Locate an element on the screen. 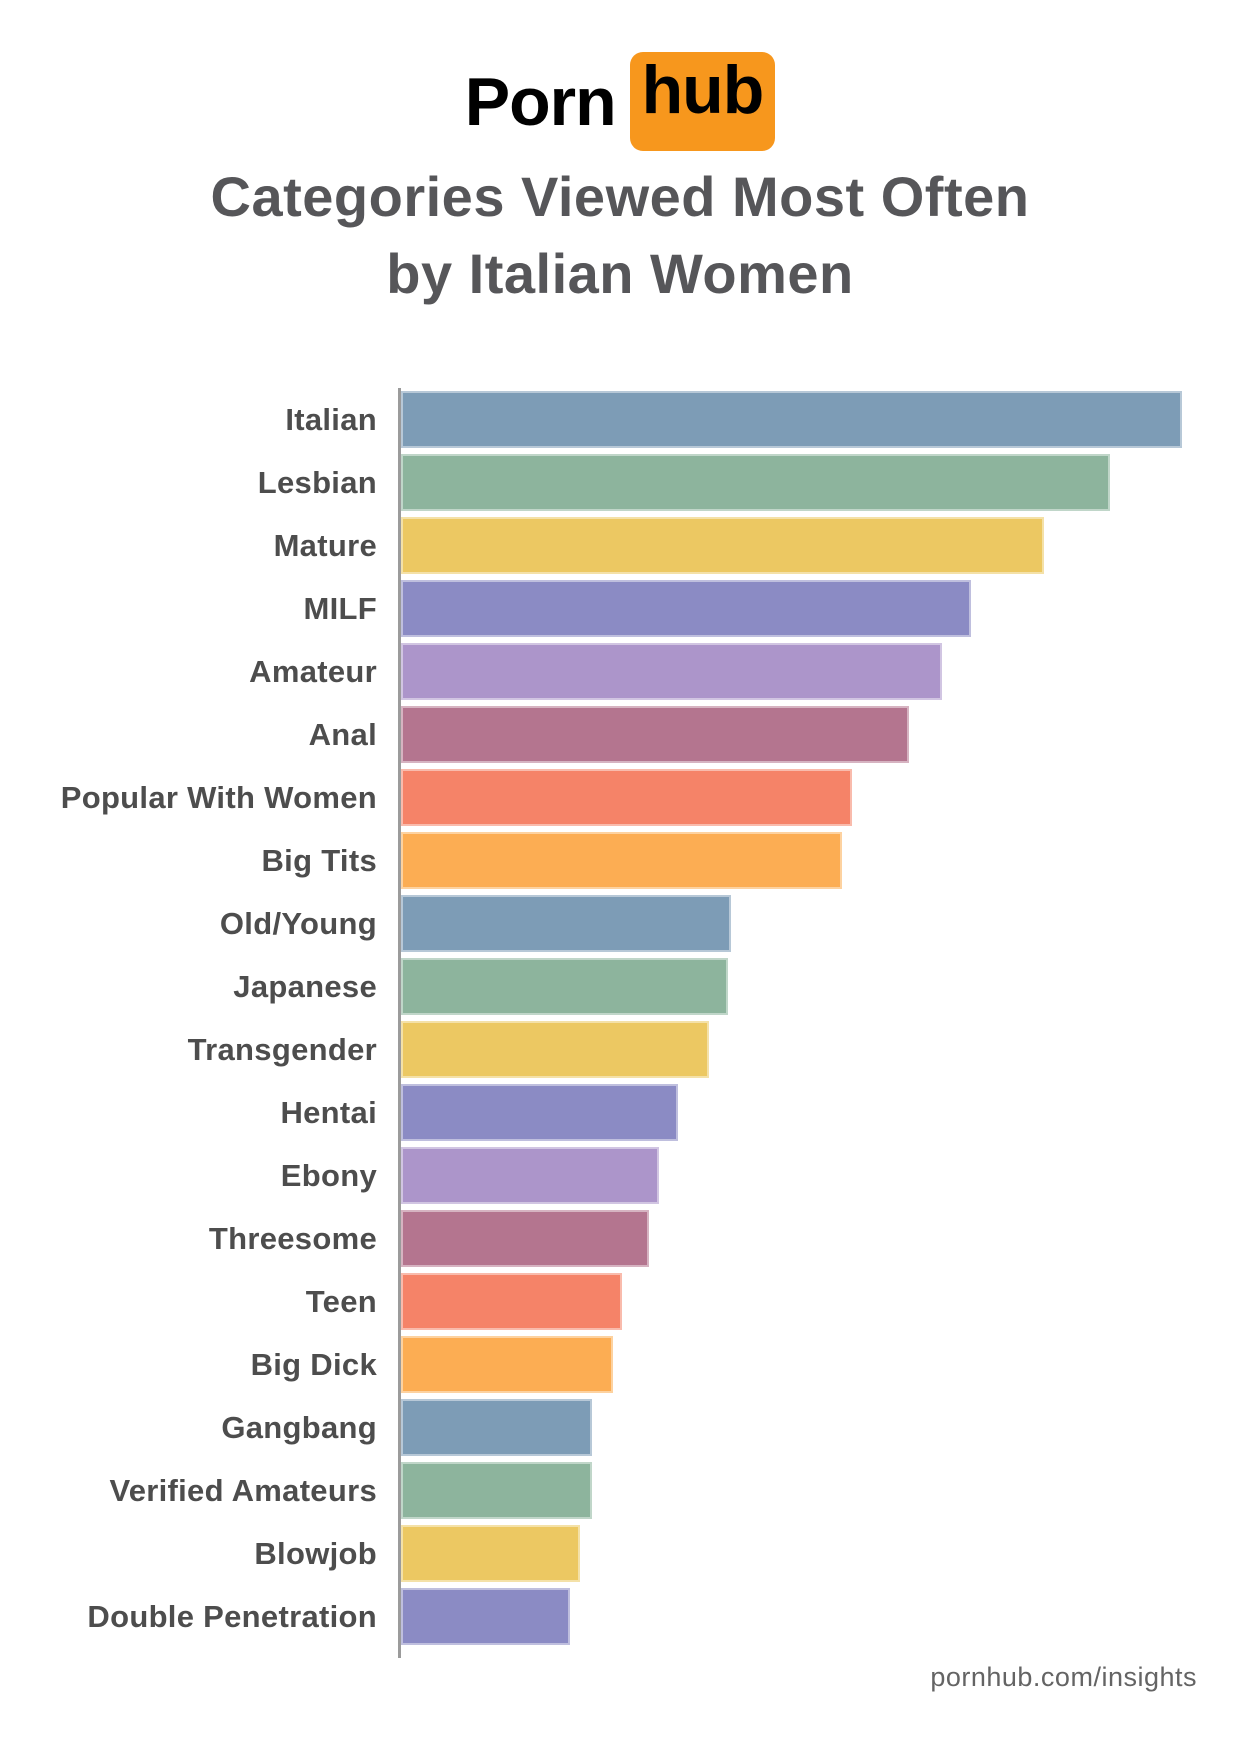 The width and height of the screenshot is (1240, 1742). bar-row: Popular With Women is located at coordinates (620, 797).